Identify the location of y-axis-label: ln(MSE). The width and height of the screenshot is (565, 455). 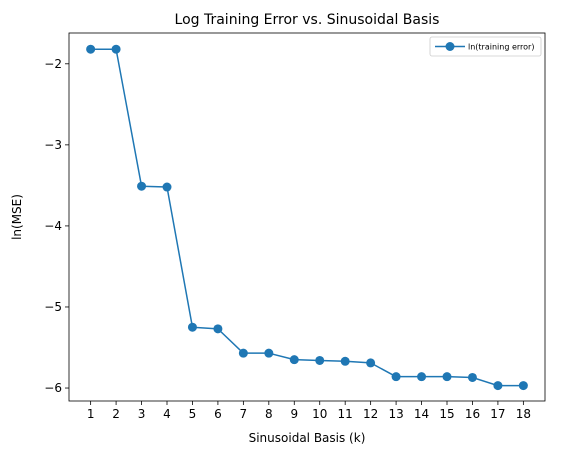
(17, 217).